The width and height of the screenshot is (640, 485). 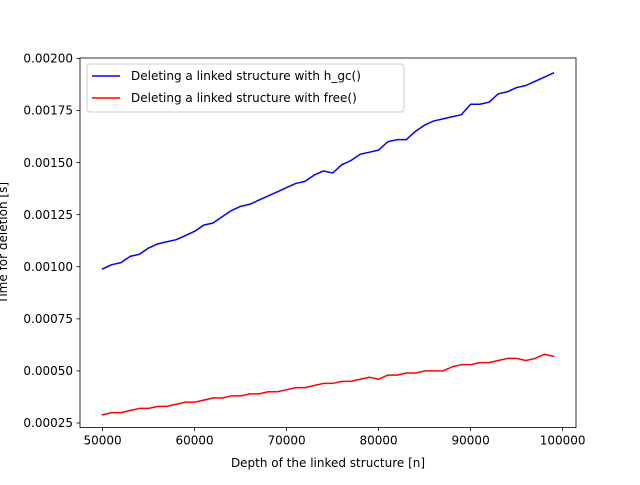 What do you see at coordinates (328, 463) in the screenshot?
I see `x-axis-title: Depth of the linked structure [n]` at bounding box center [328, 463].